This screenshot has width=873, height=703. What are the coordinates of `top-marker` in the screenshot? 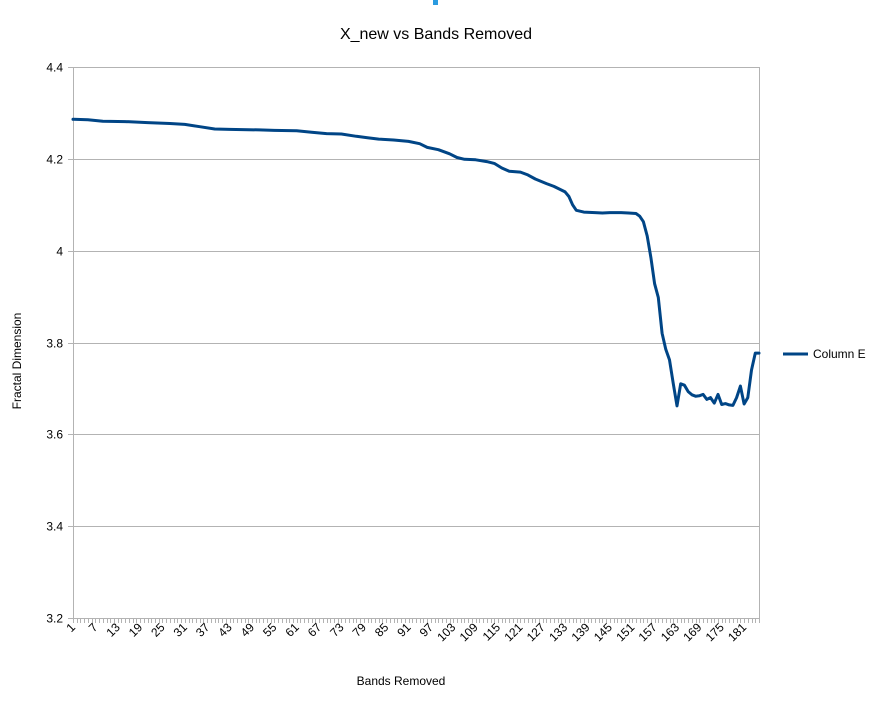 It's located at (435, 2).